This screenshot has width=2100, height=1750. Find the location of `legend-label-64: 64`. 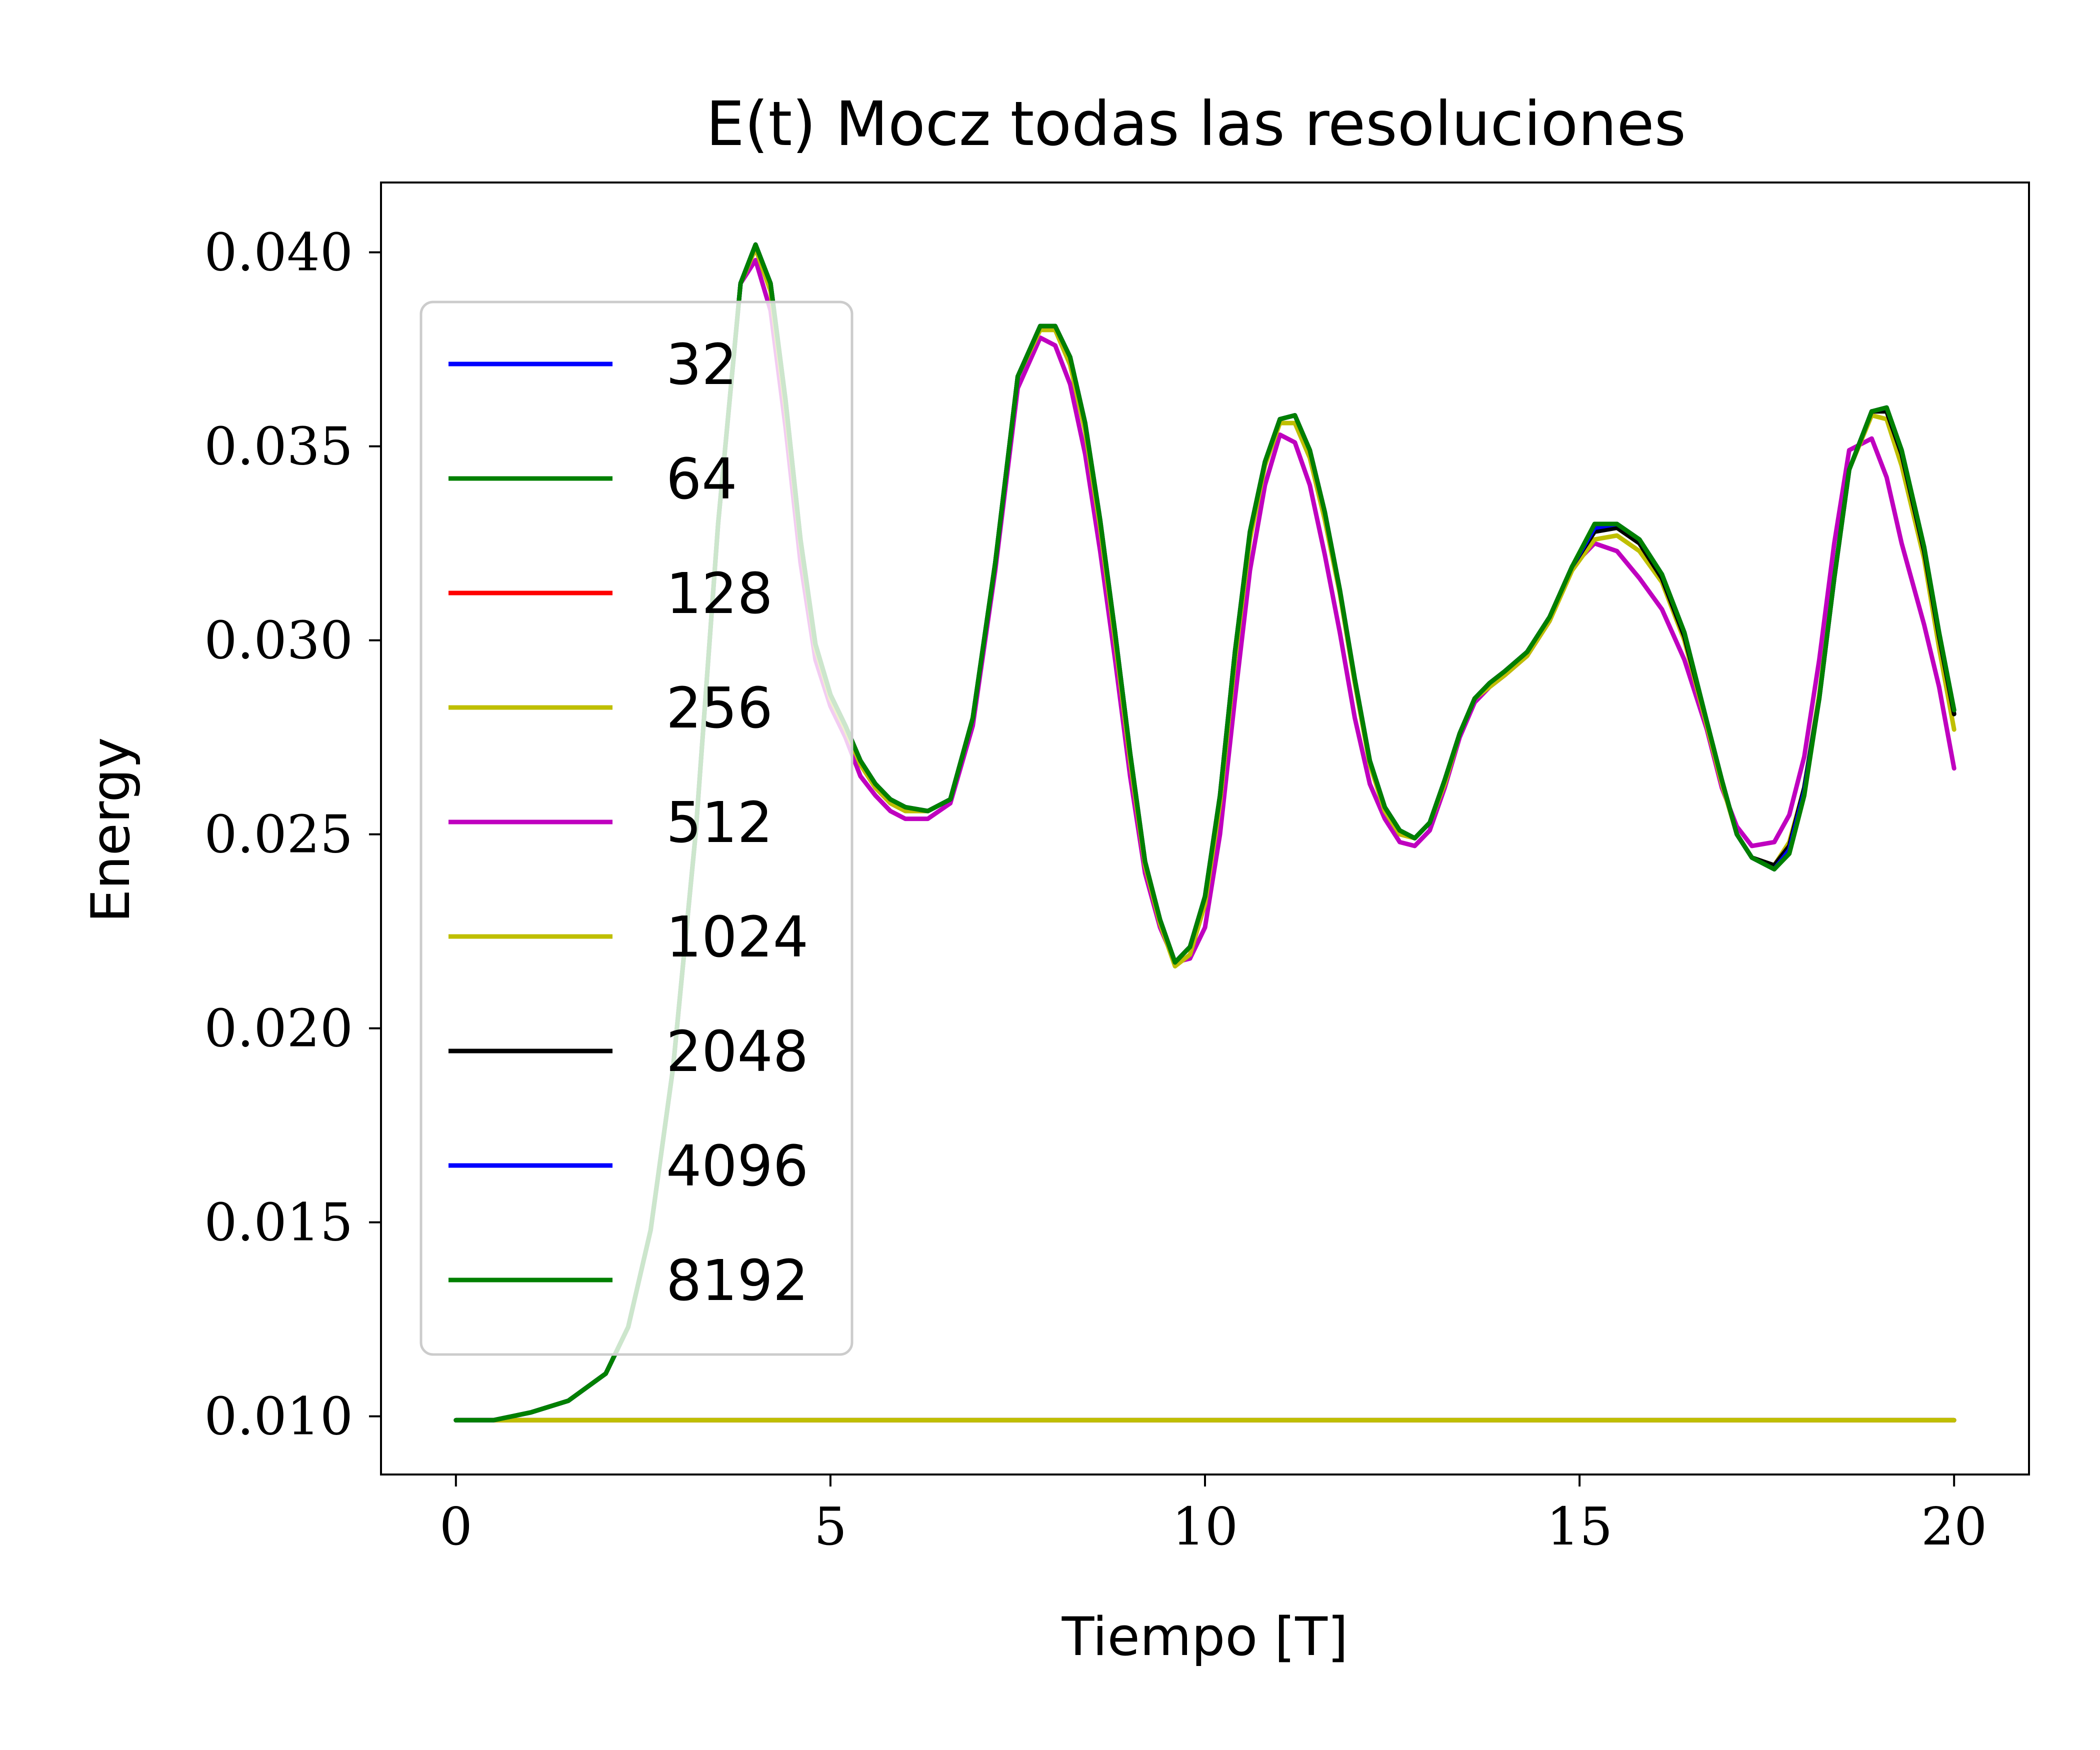

legend-label-64: 64 is located at coordinates (702, 479).